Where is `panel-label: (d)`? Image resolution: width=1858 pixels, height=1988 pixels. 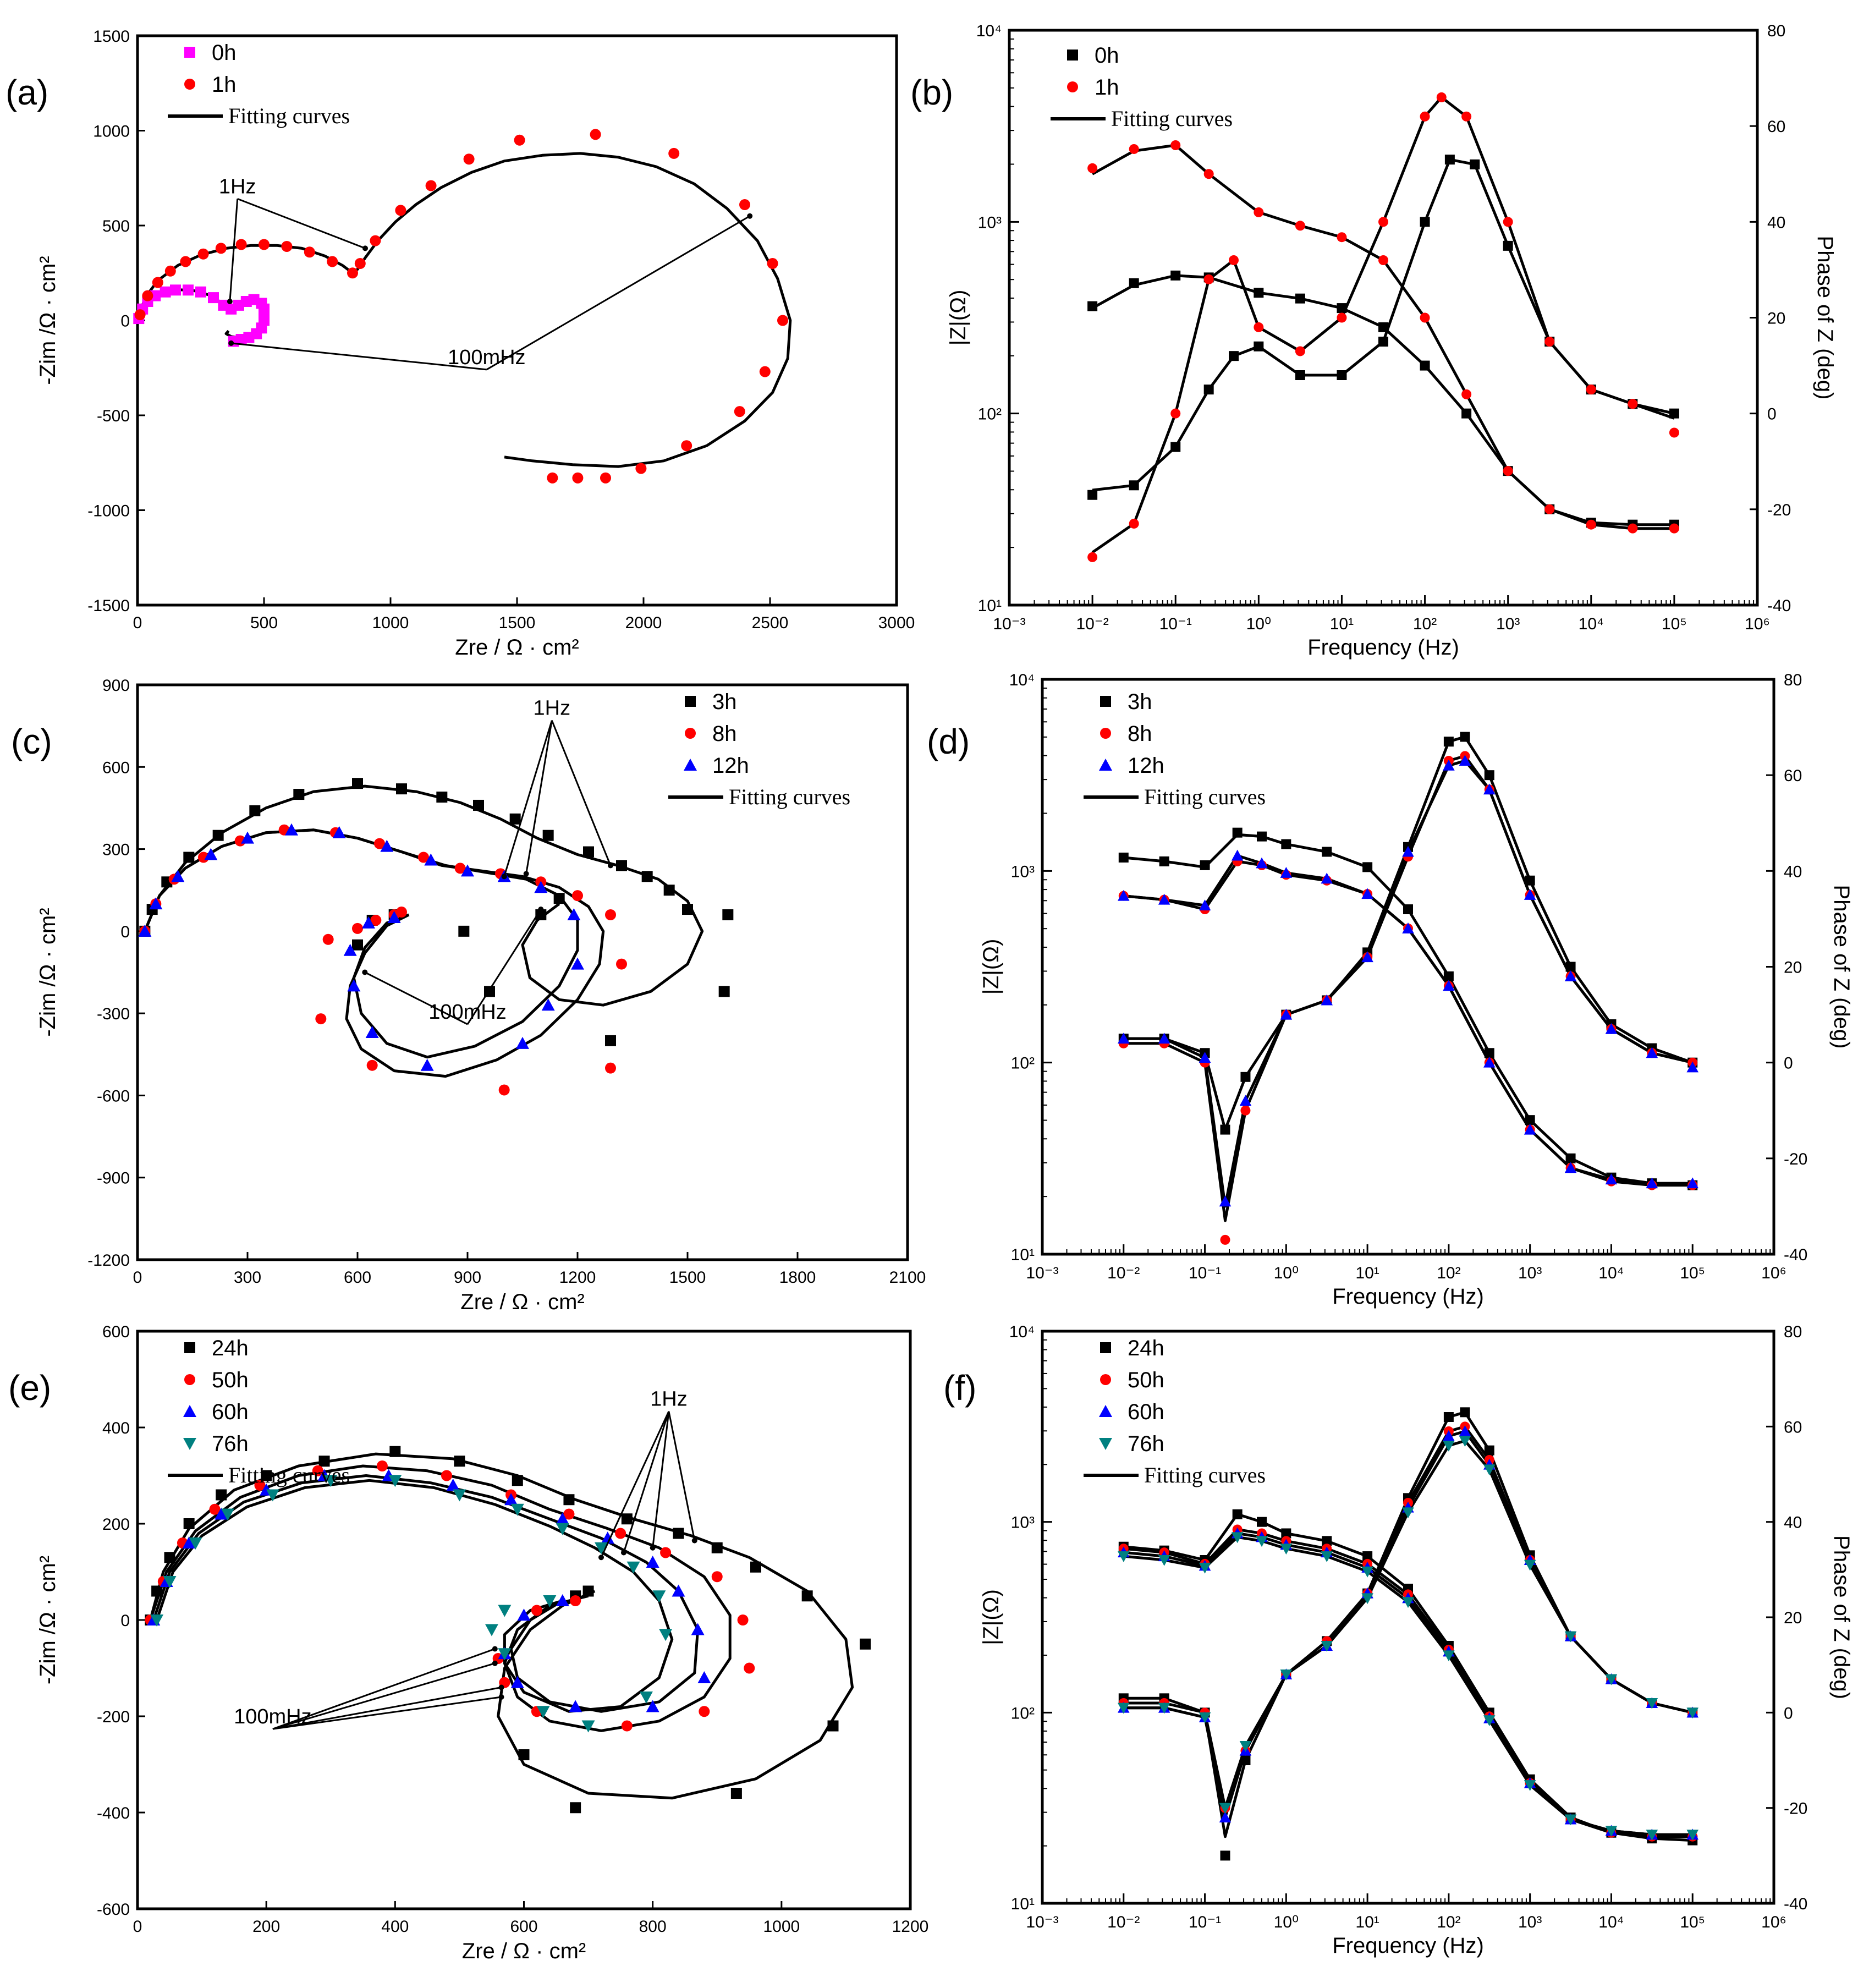 panel-label: (d) is located at coordinates (949, 742).